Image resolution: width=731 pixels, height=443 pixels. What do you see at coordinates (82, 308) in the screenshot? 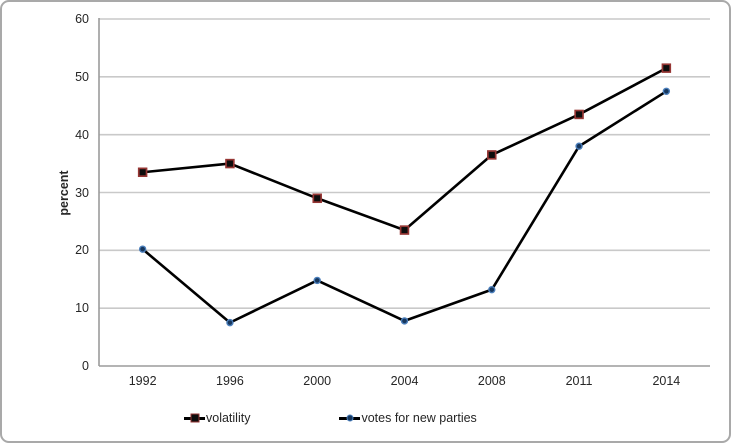
I see `y-tick-label: 10` at bounding box center [82, 308].